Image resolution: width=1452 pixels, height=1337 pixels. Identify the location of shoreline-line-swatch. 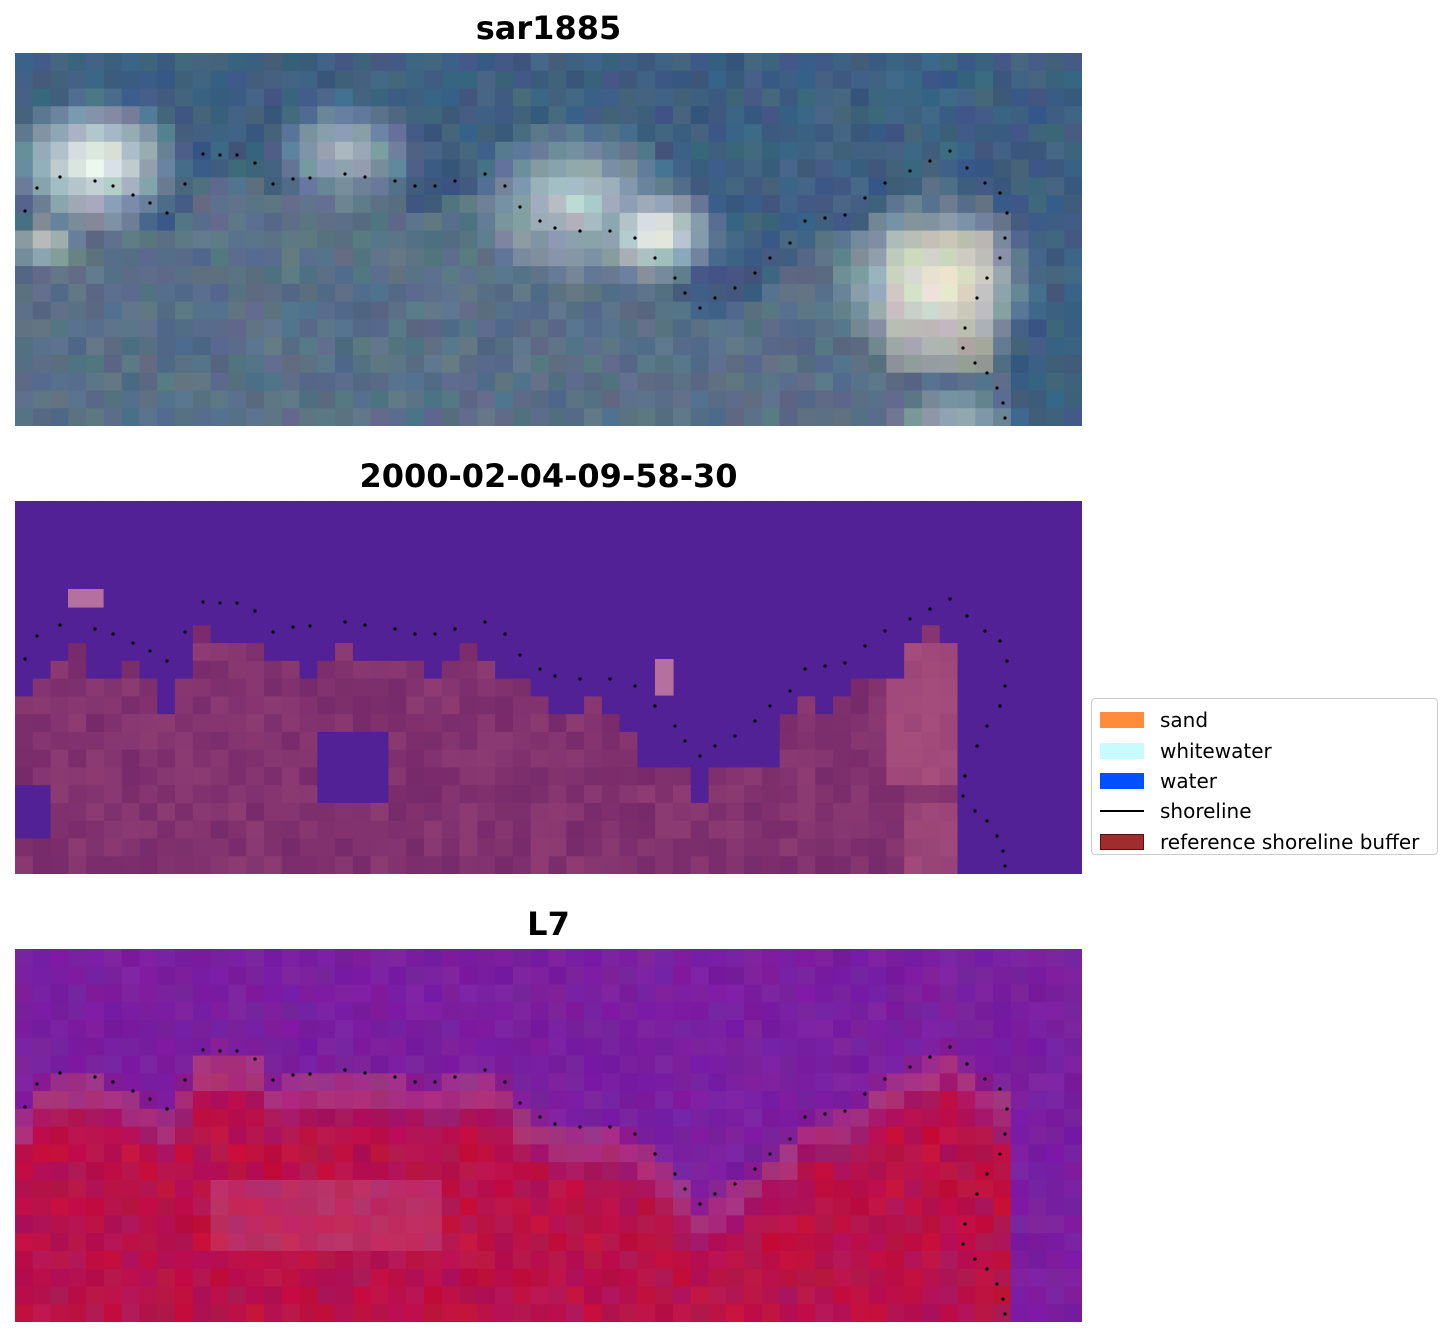
(1122, 811).